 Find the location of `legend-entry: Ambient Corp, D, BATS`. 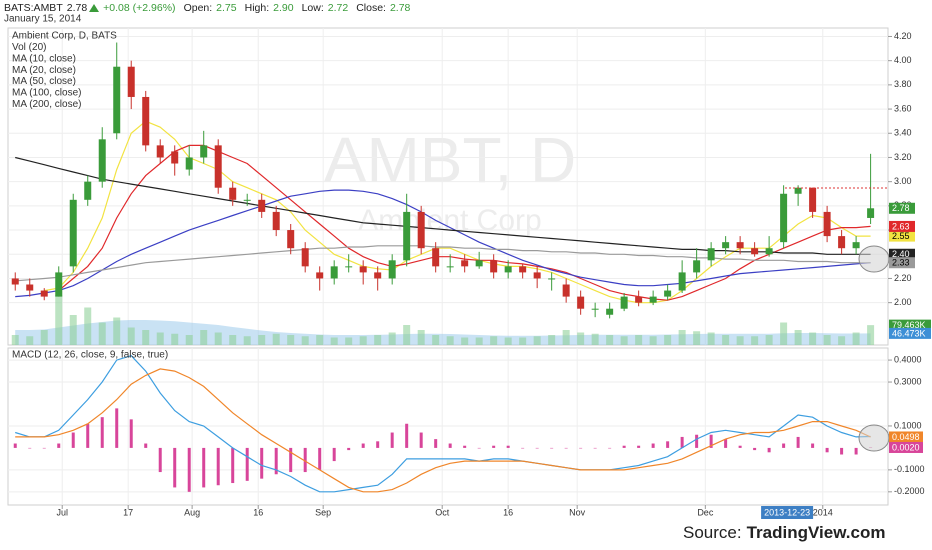

legend-entry: Ambient Corp, D, BATS is located at coordinates (64, 36).